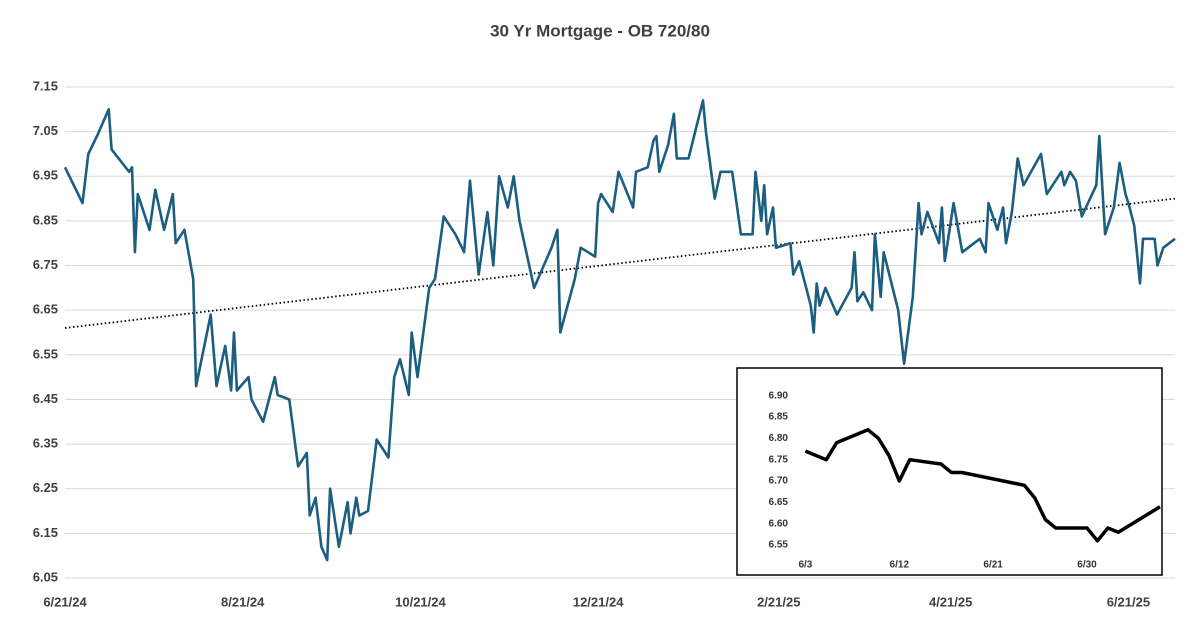 The image size is (1200, 630). Describe the element at coordinates (1128, 601) in the screenshot. I see `x-tick-label: 6/21/25` at that location.